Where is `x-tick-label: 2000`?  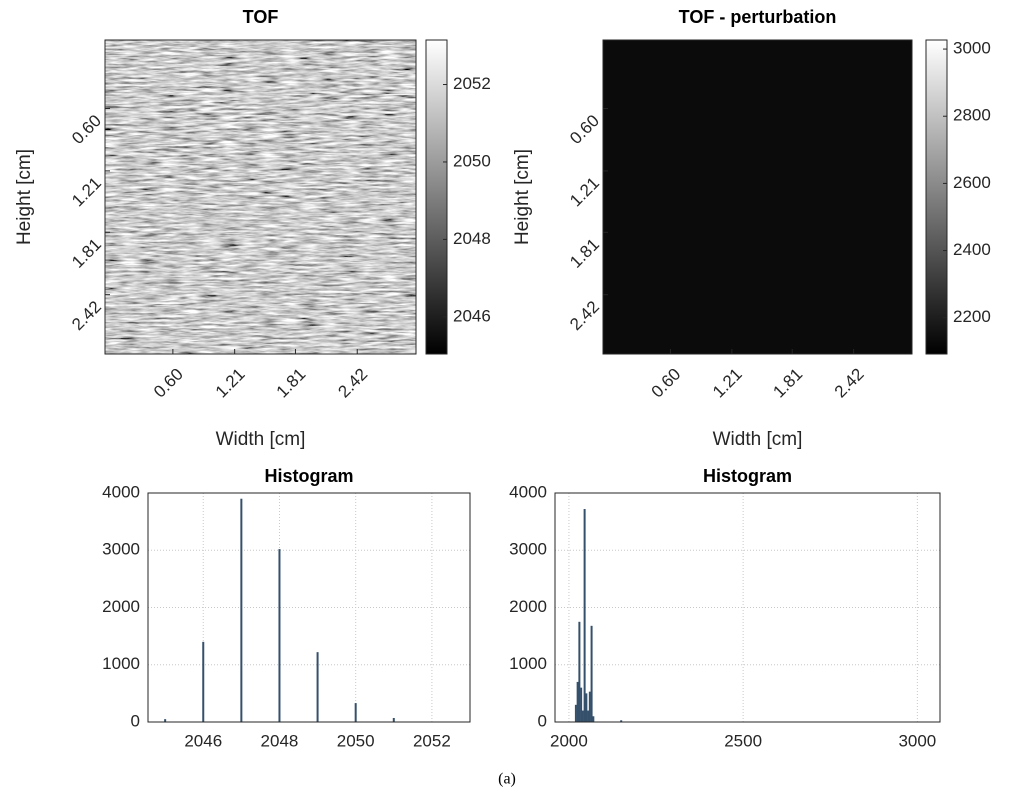
x-tick-label: 2000 is located at coordinates (569, 740).